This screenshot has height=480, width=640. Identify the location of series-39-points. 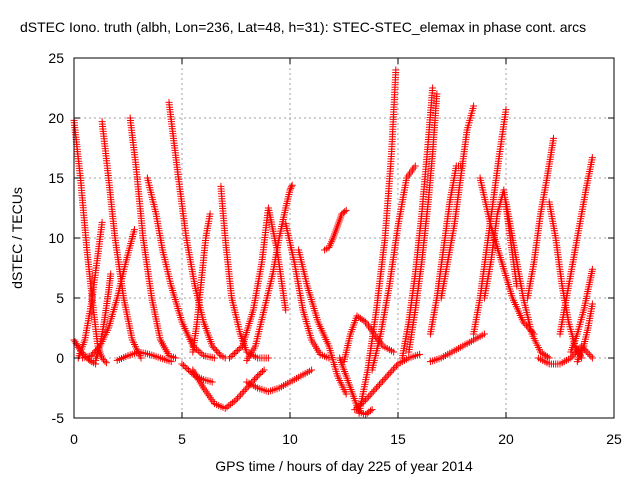
(584, 333).